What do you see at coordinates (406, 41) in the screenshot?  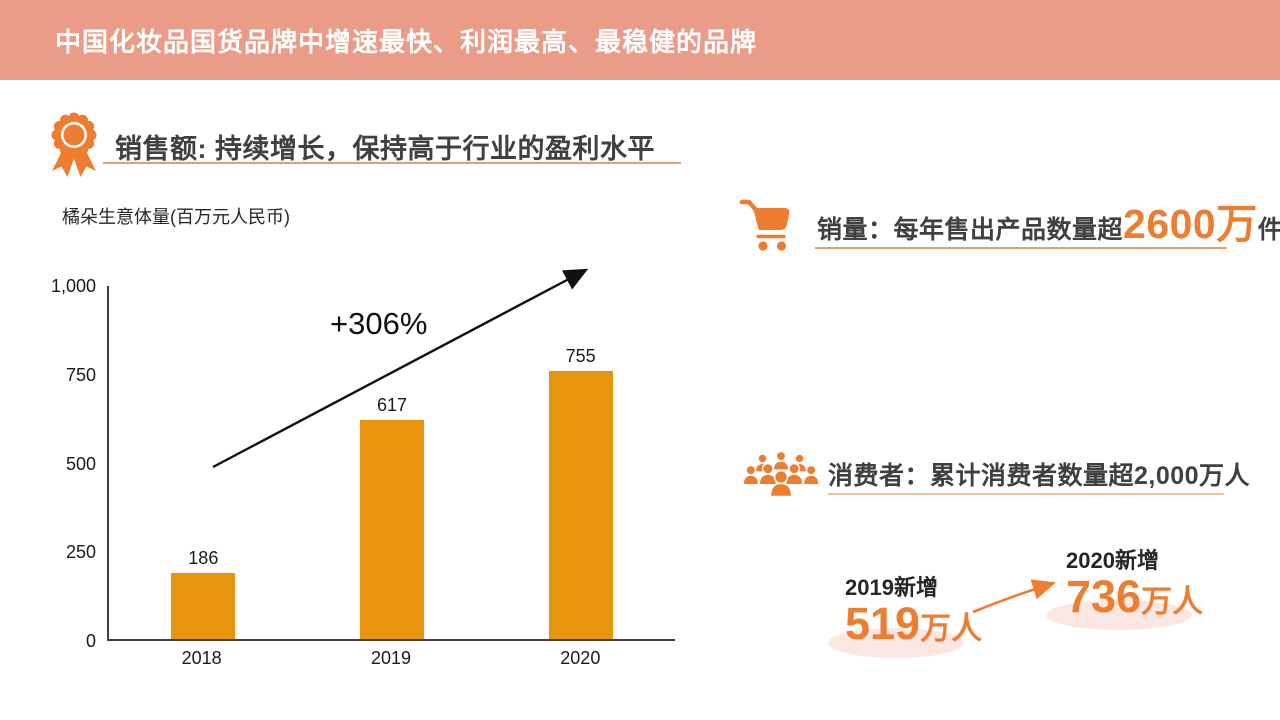 I see `page-title: 中国化妆品国货品牌中增速最快、利润最高、最稳健的品牌` at bounding box center [406, 41].